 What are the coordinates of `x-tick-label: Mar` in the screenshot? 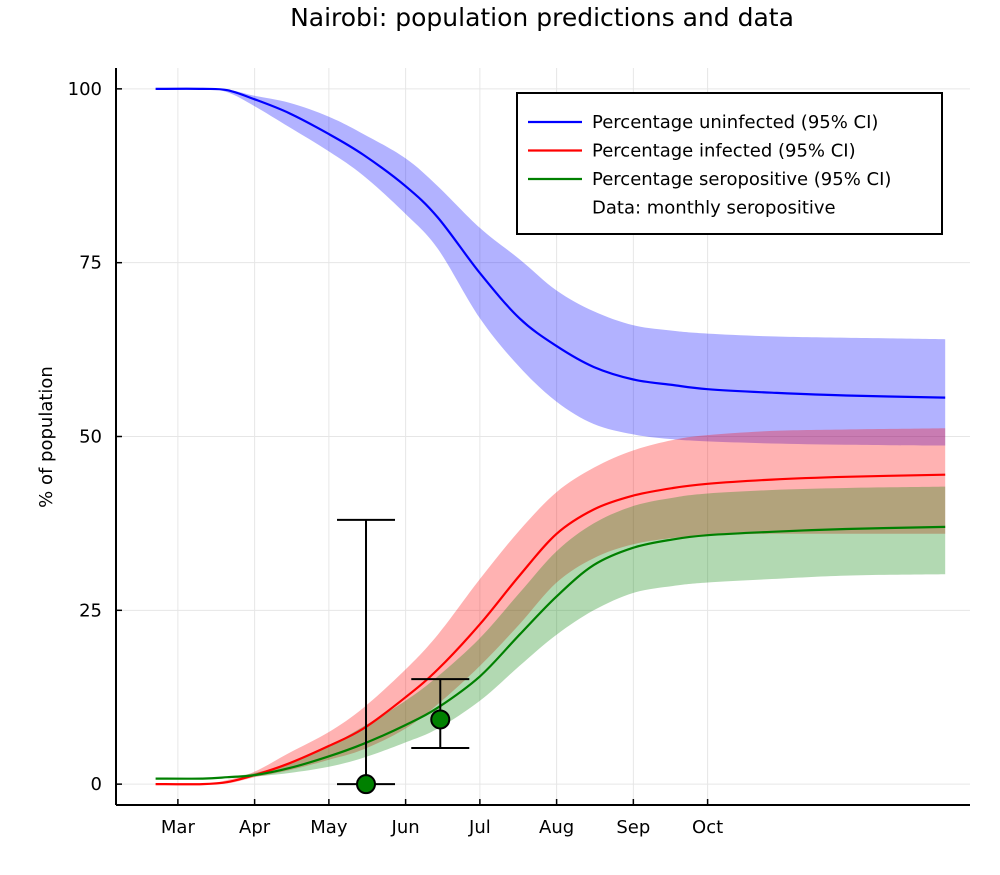 It's located at (178, 827).